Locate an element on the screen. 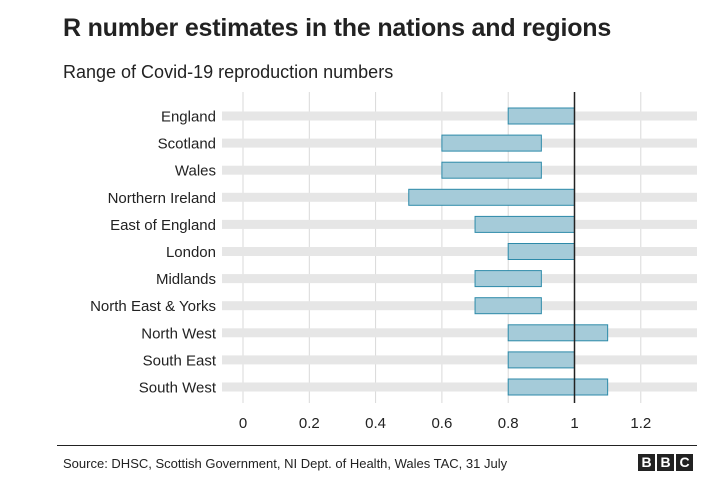 This screenshot has width=727, height=499. category-label: South West is located at coordinates (178, 388).